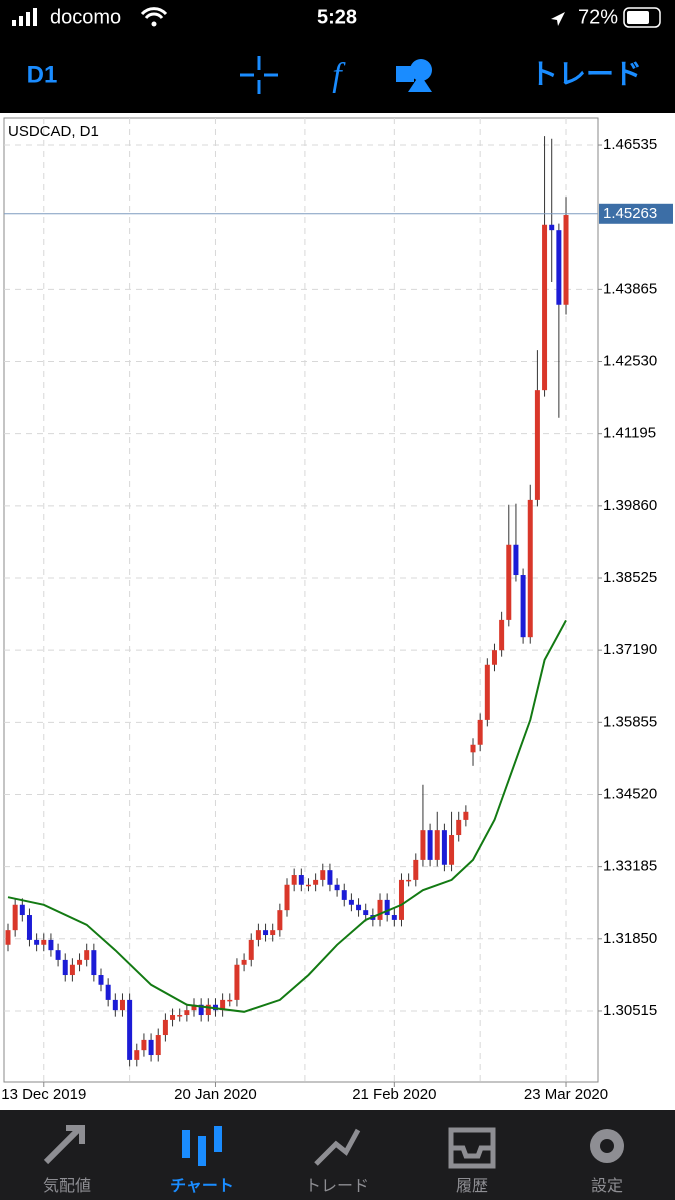 The width and height of the screenshot is (675, 1200). I want to click on tab-labels: 気配値 チャート トレード 履歴 設定, so click(333, 1186).